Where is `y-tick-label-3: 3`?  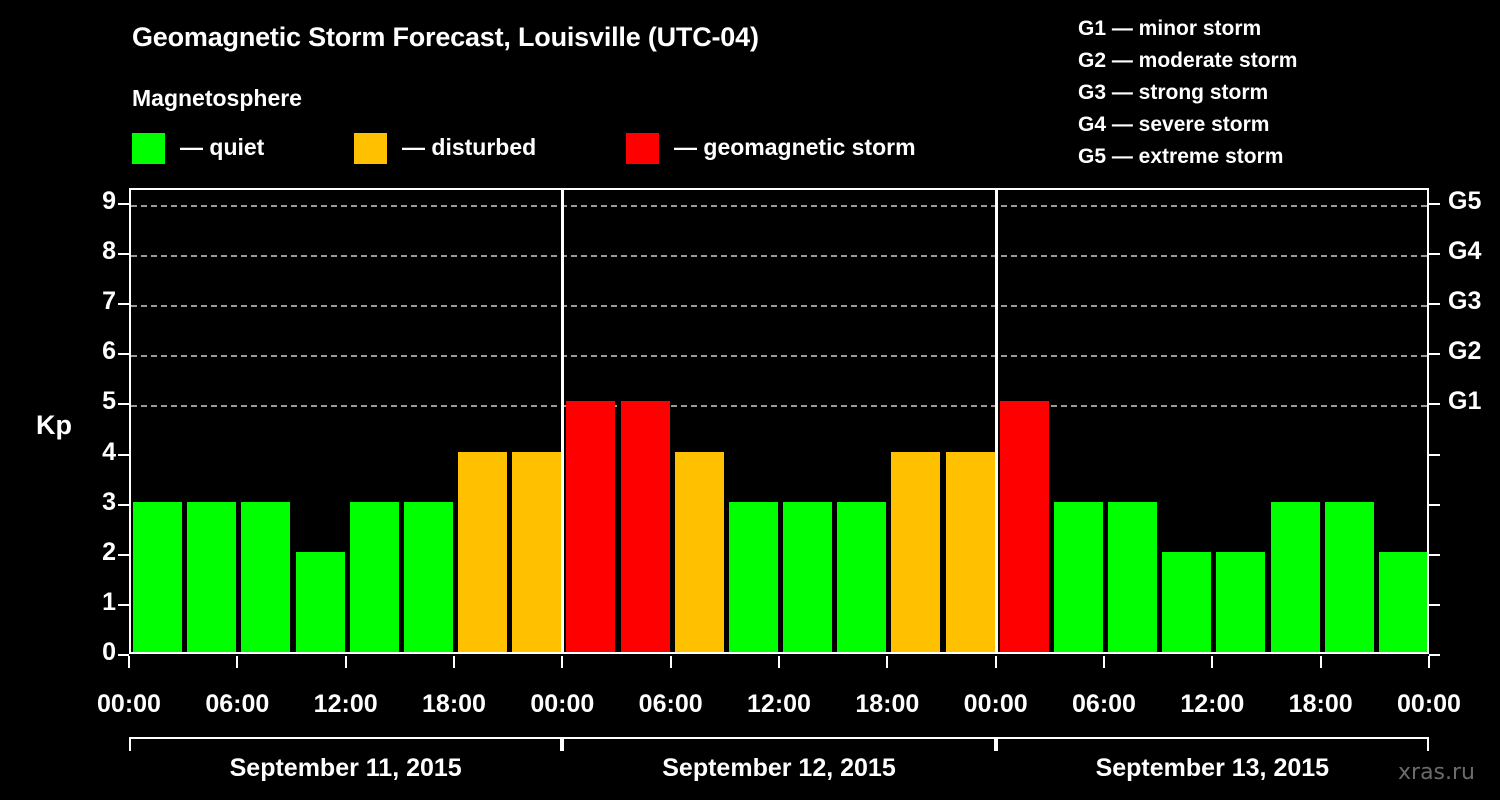 y-tick-label-3: 3 is located at coordinates (109, 501).